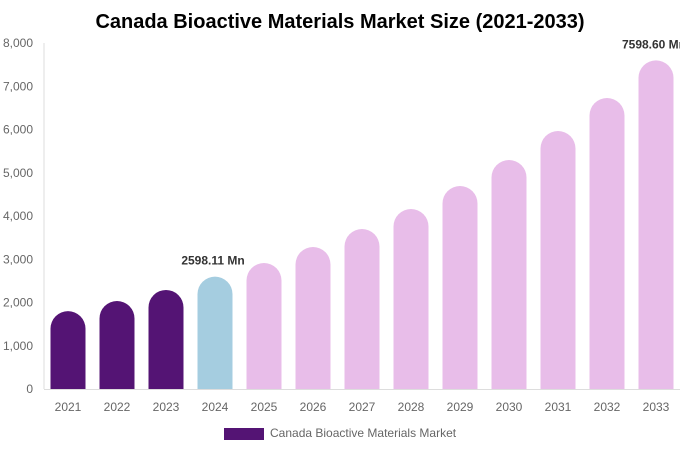 The image size is (680, 450). Describe the element at coordinates (18, 43) in the screenshot. I see `y-tick-label: 8,000` at that location.